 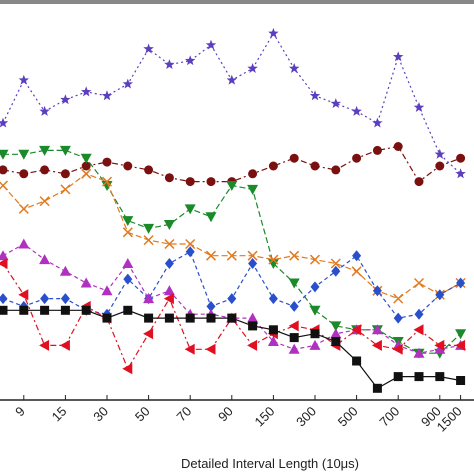 What do you see at coordinates (348, 417) in the screenshot?
I see `x-tick-label: 500` at bounding box center [348, 417].